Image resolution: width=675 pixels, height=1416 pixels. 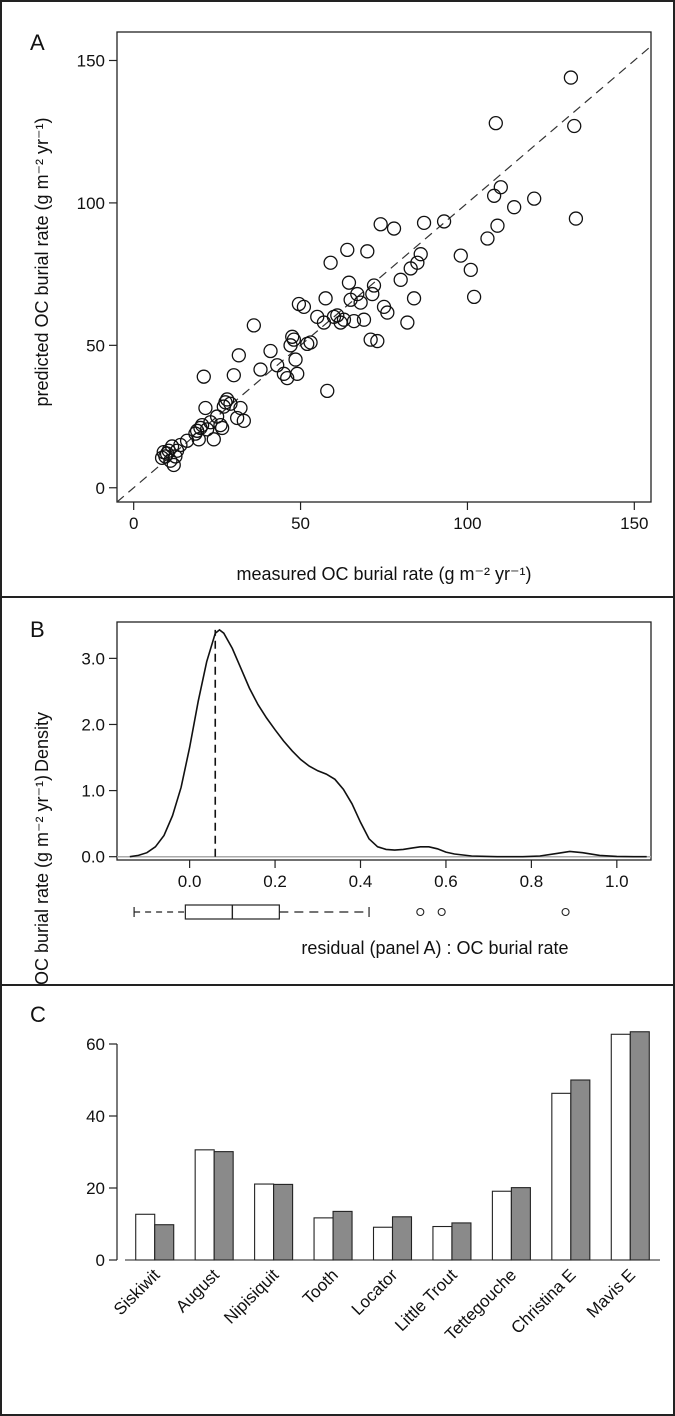 What do you see at coordinates (93, 791) in the screenshot?
I see `y-tick-label: 1.0` at bounding box center [93, 791].